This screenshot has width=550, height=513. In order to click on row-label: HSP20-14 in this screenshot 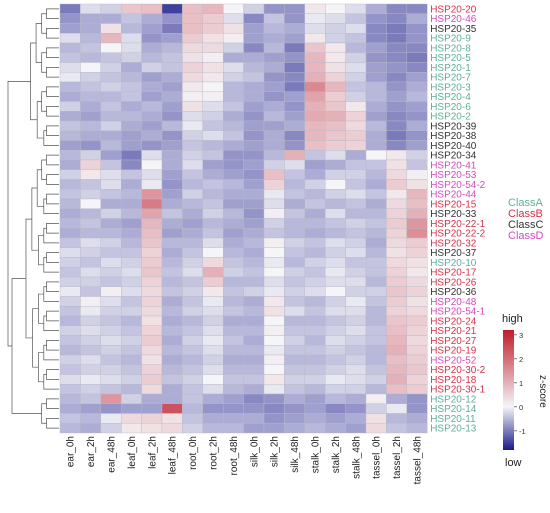, I will do `click(453, 409)`.